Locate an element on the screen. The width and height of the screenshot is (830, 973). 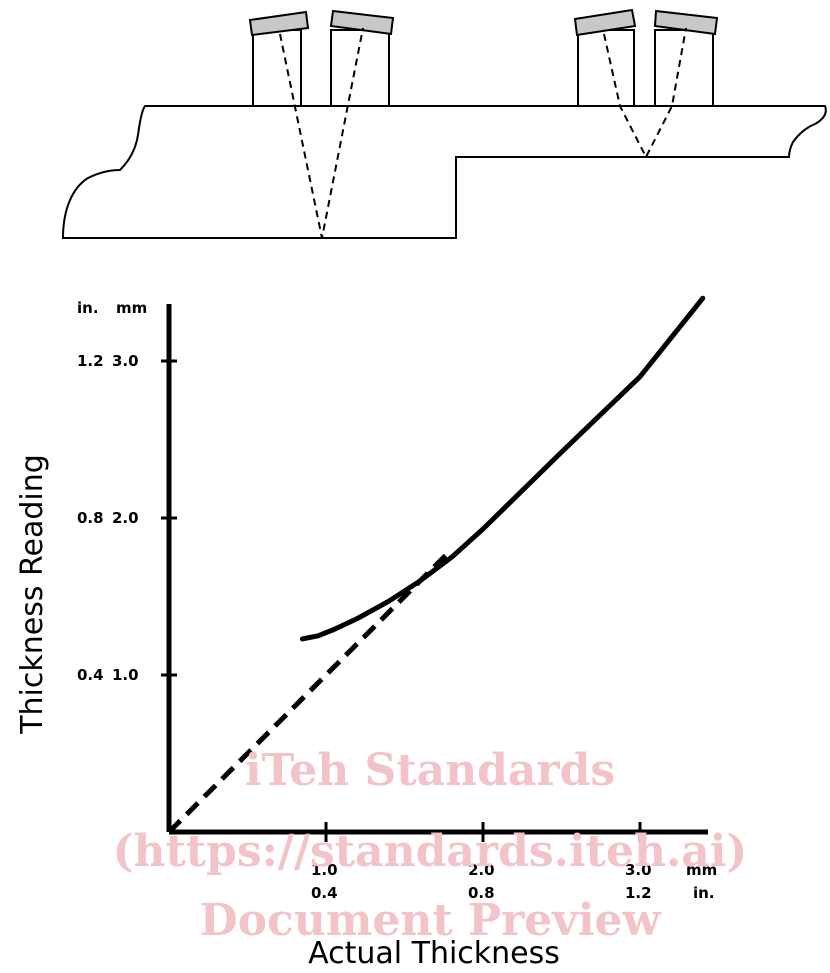
x-unit-primary: mm is located at coordinates (701, 870).